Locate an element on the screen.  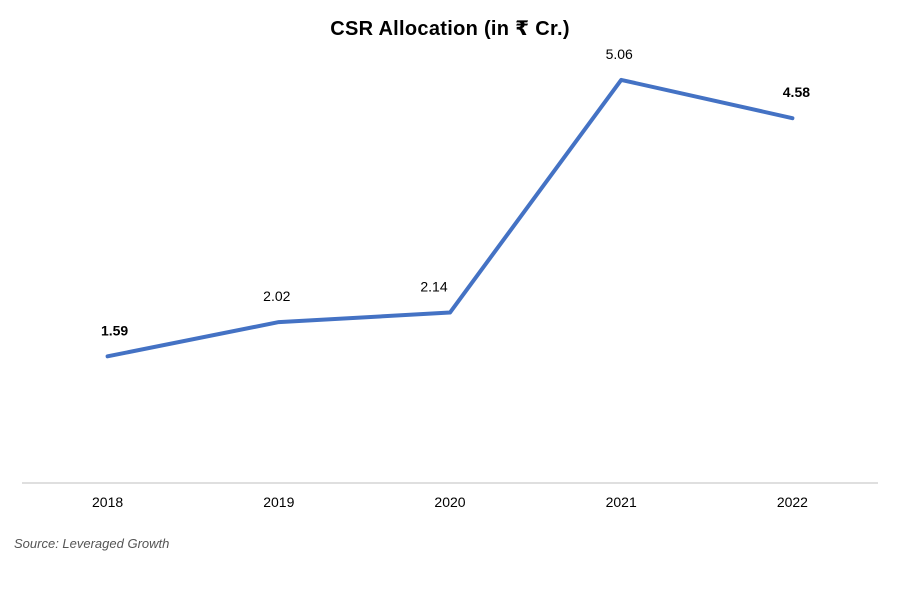
x-tick-label: 2022 is located at coordinates (792, 502).